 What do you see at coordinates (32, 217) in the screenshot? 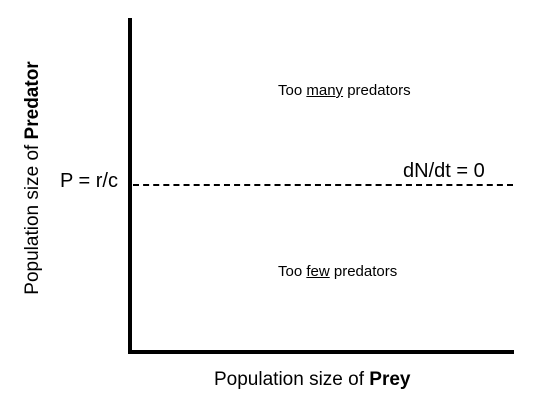
I see `y-axis-title-prefix: Population size of` at bounding box center [32, 217].